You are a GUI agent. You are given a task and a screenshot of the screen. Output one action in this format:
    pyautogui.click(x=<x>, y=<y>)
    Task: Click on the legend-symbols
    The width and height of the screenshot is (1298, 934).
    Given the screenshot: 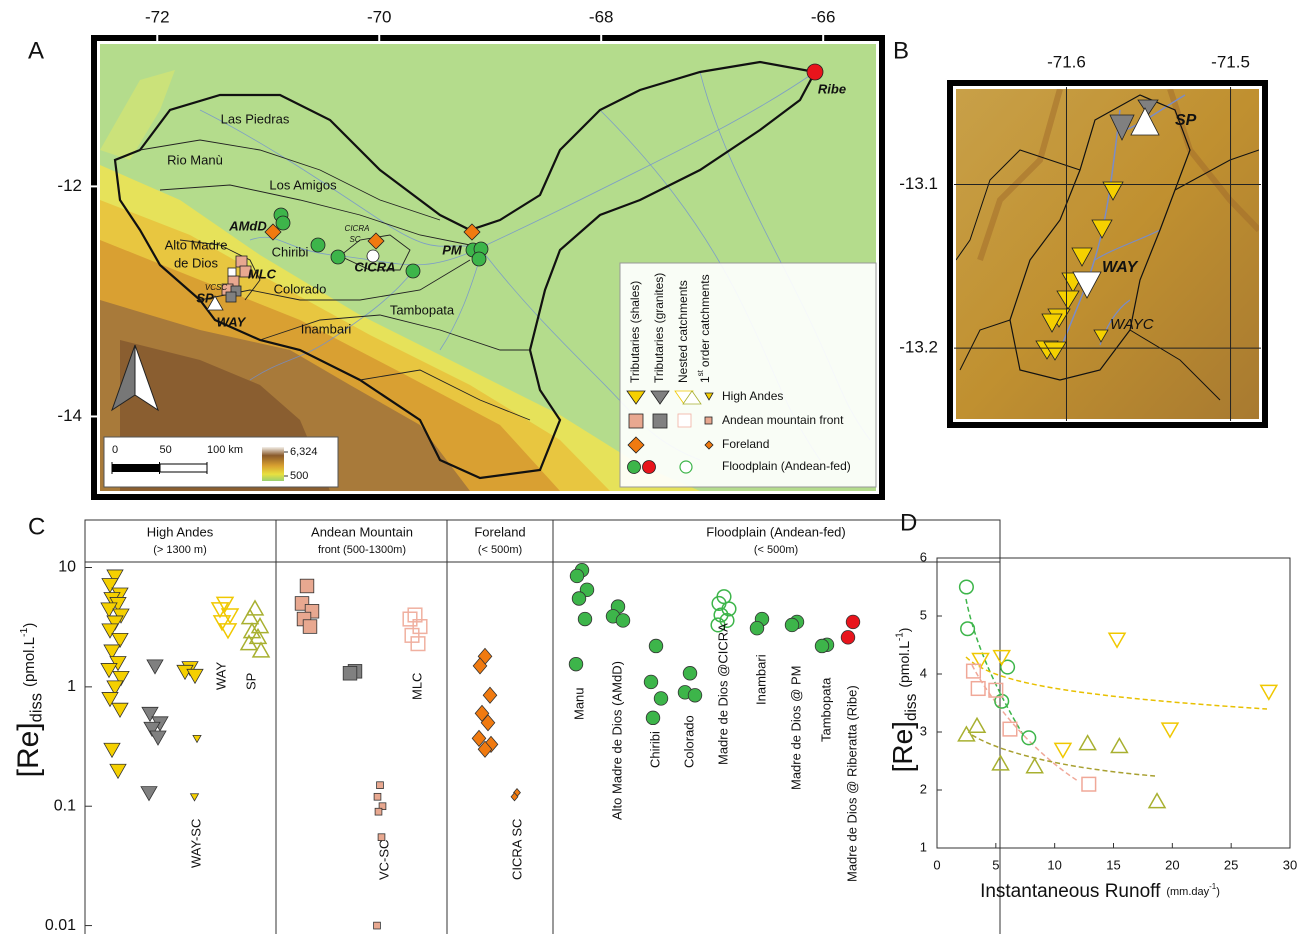 What is the action you would take?
    pyautogui.click(x=670, y=432)
    